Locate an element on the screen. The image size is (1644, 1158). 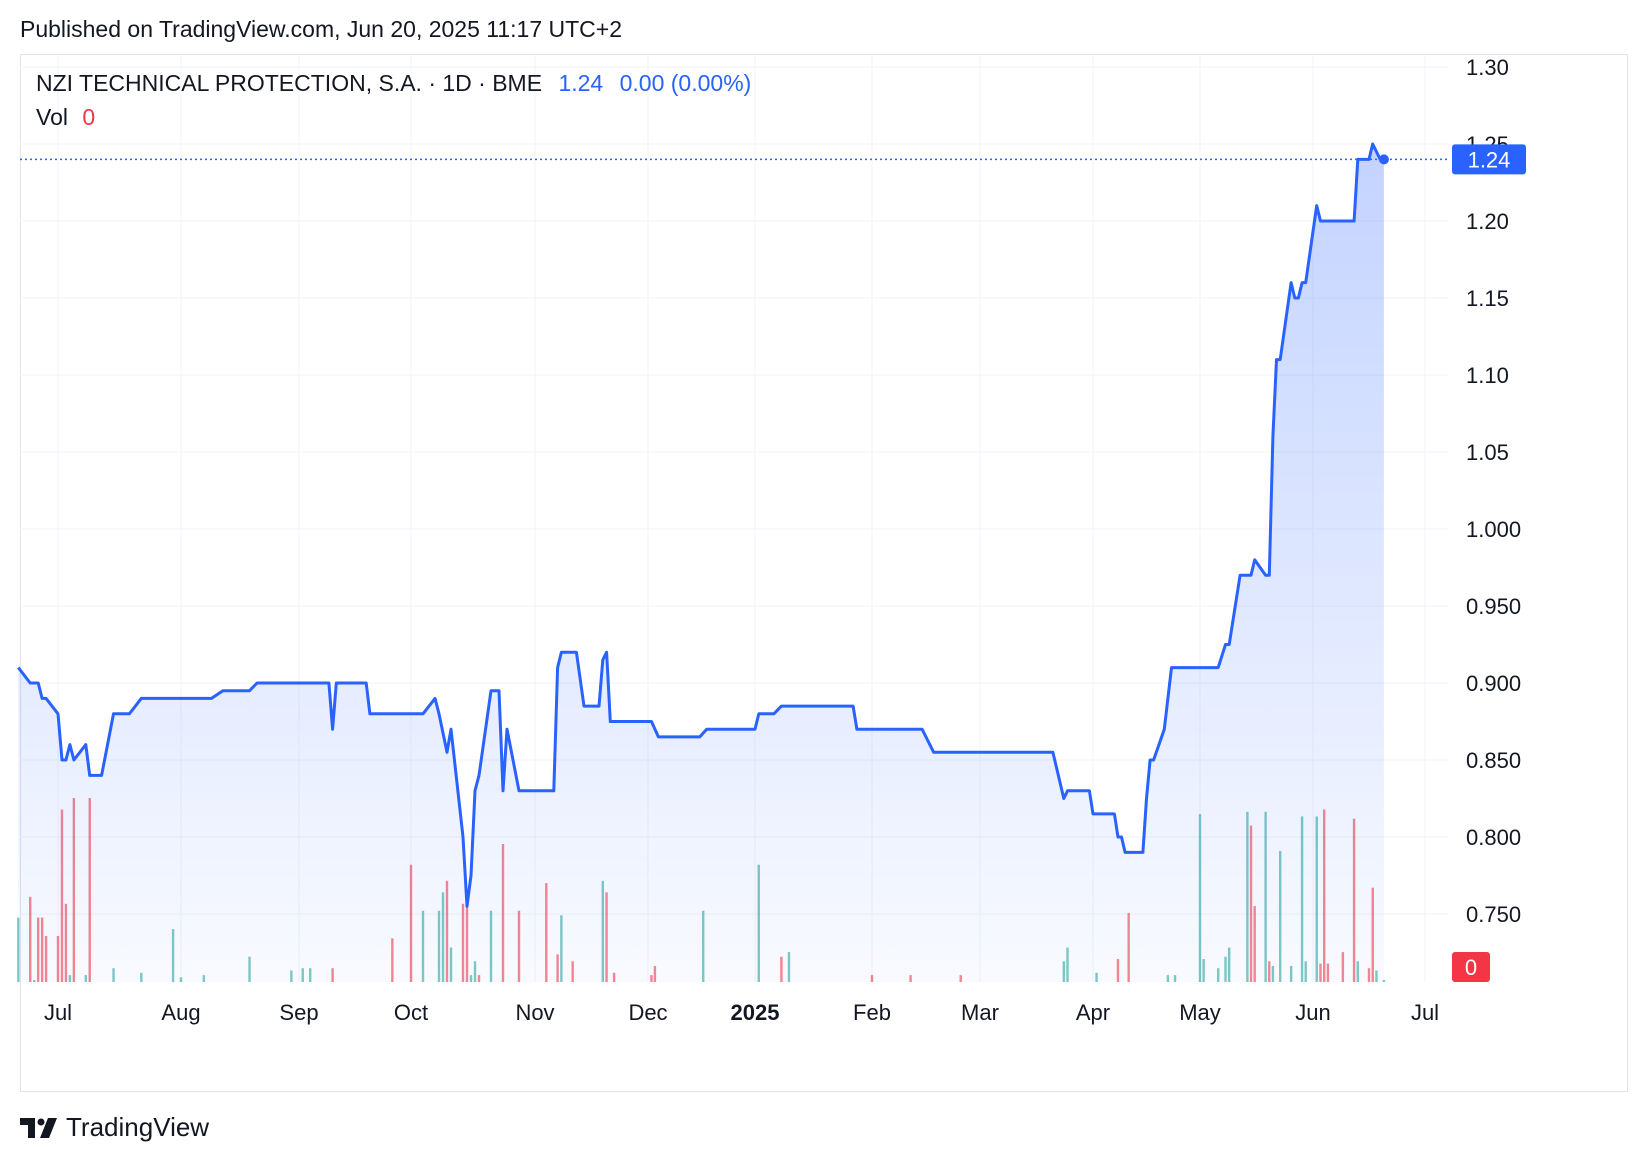
x-tick-label: Sep is located at coordinates (298, 1012).